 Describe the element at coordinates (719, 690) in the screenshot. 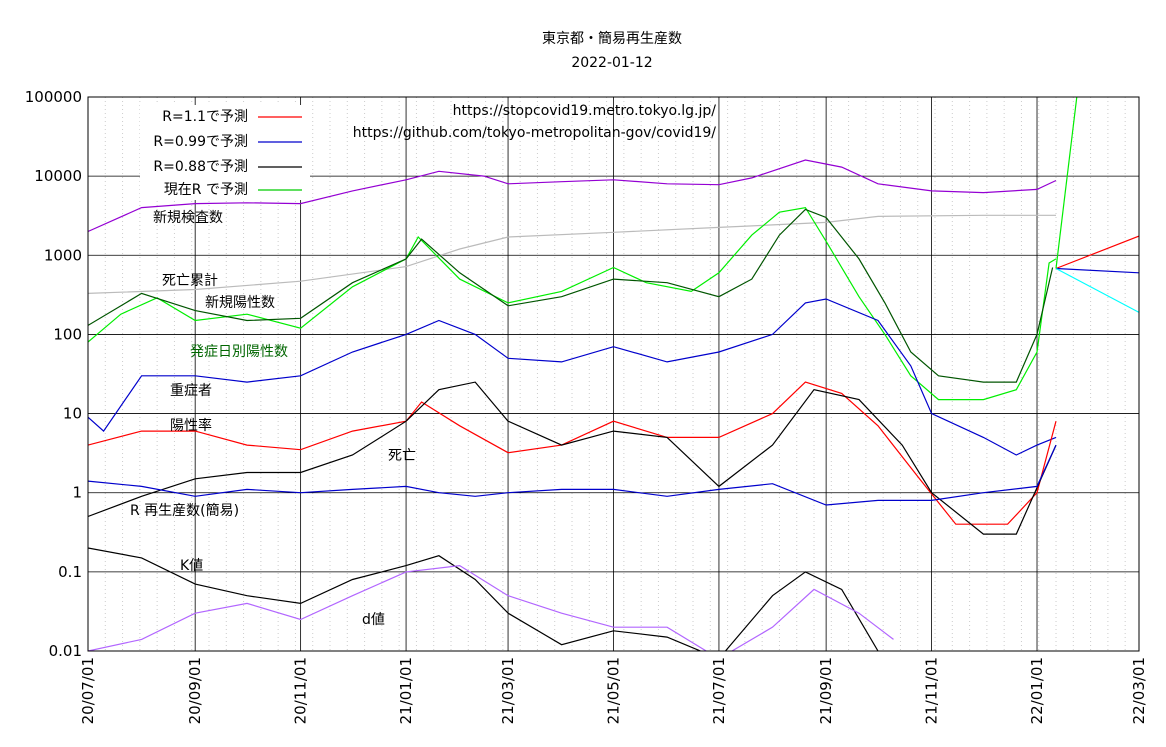

I see `x-tick-label: 21/07/01` at that location.